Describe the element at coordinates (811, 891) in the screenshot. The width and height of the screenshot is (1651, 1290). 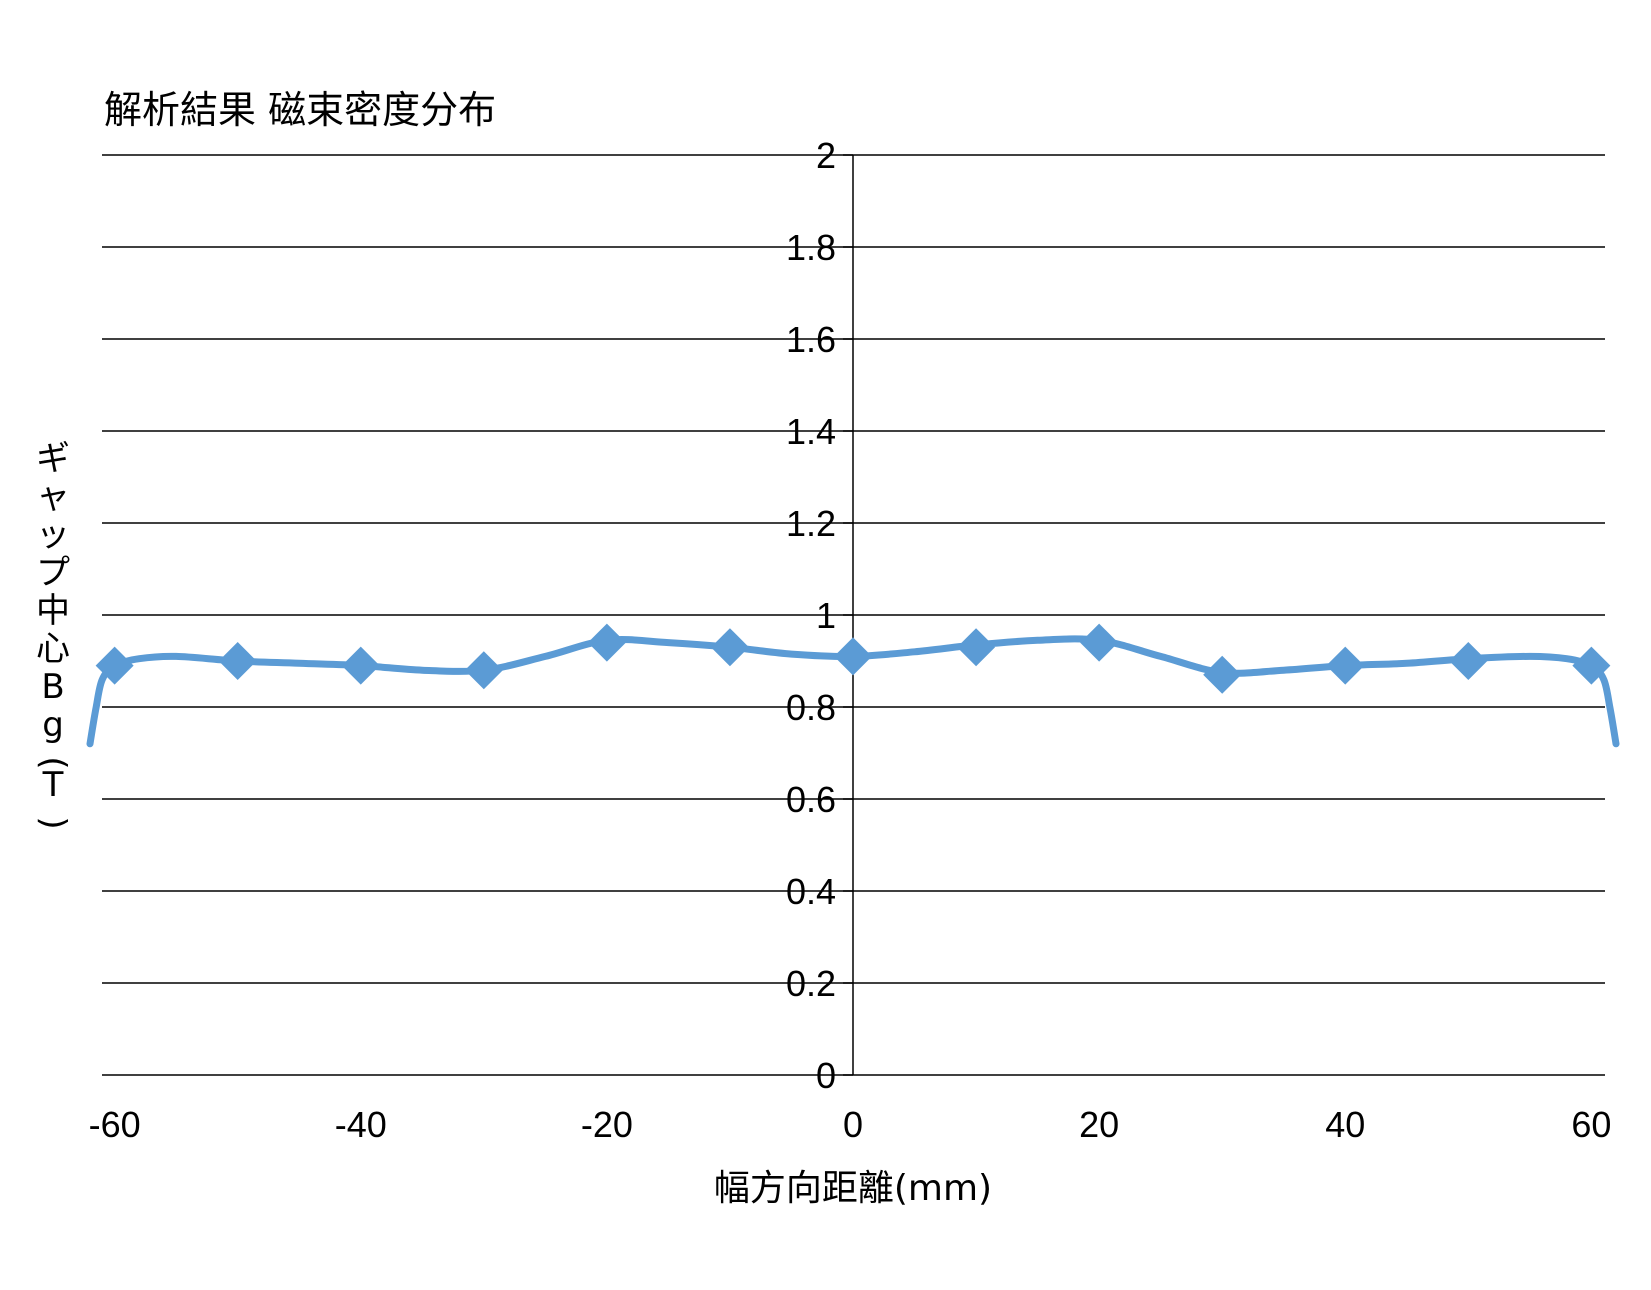
I see `y-tick-label: 0.4` at that location.